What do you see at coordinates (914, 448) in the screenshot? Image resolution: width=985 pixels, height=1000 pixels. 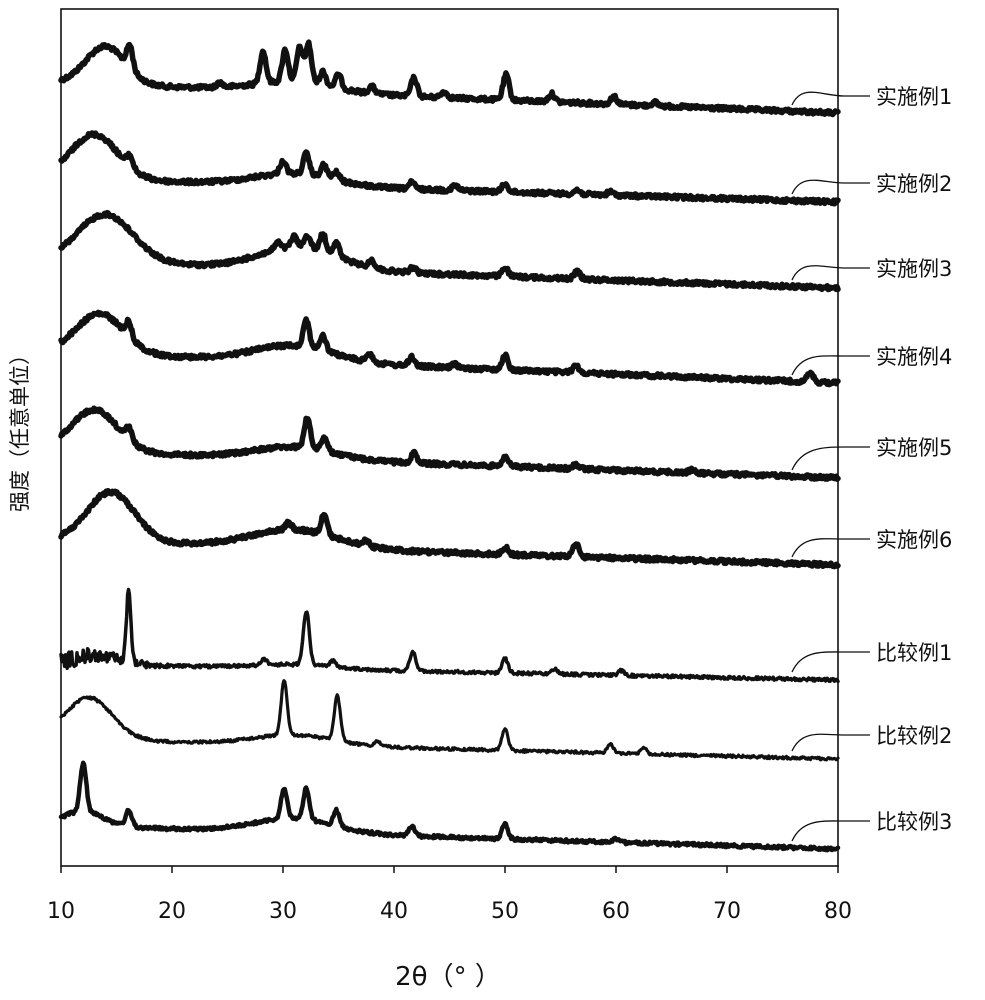 I see `series-label: 实施例5` at bounding box center [914, 448].